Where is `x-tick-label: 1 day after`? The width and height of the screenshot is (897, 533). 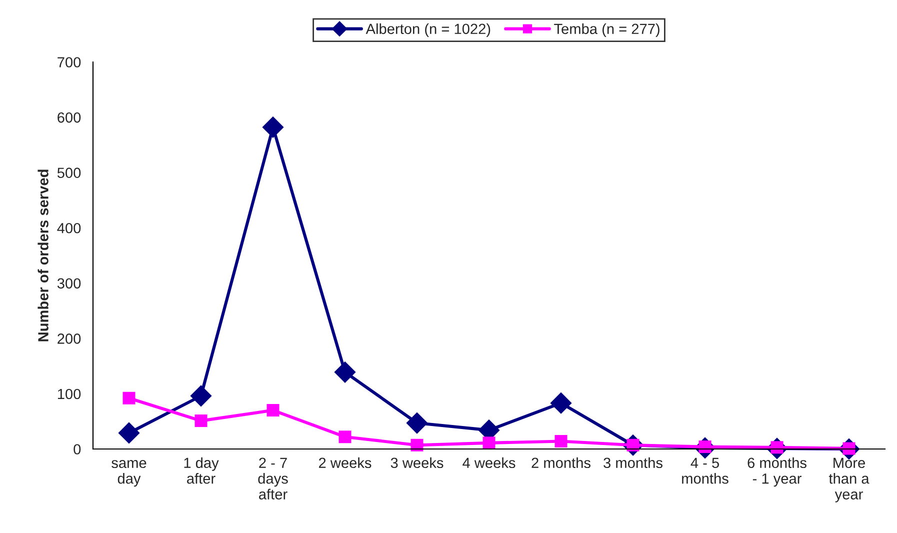
x-tick-label: 1 day after is located at coordinates (201, 470).